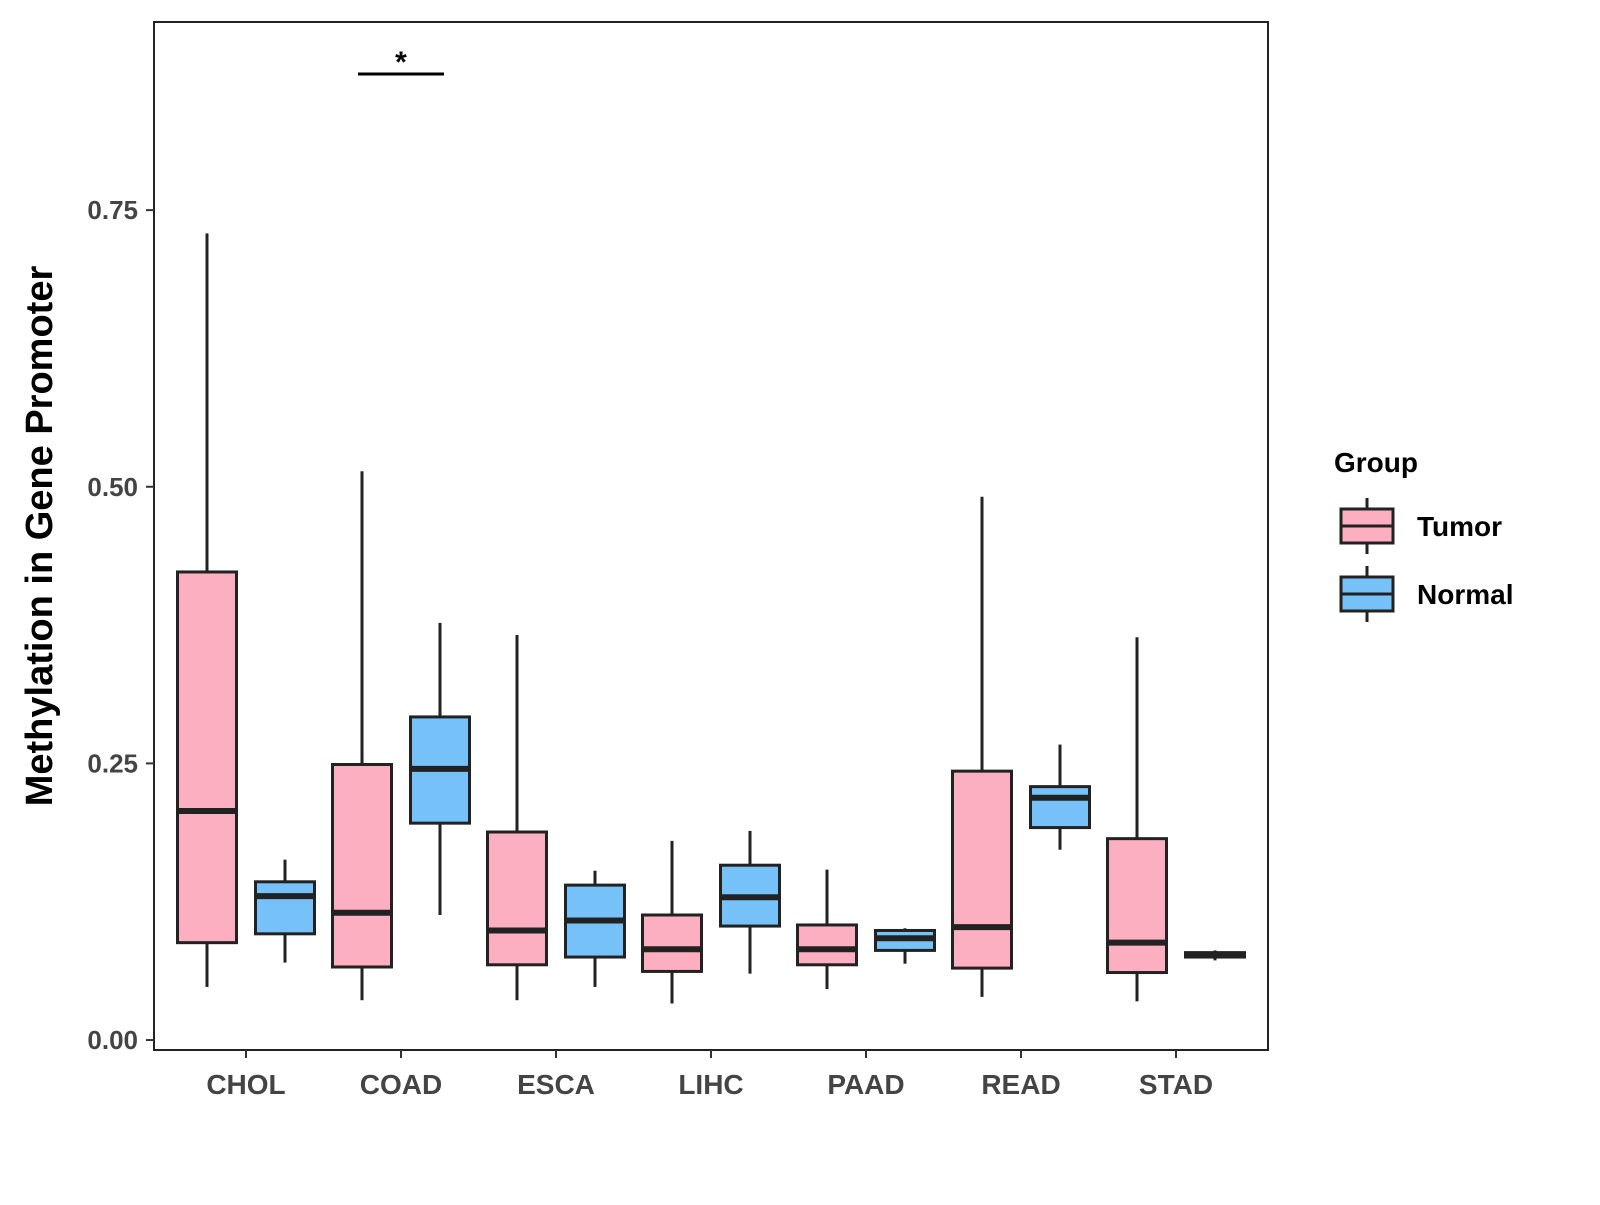 Image resolution: width=1600 pixels, height=1205 pixels. I want to click on x-tick-label: LIHC, so click(710, 1084).